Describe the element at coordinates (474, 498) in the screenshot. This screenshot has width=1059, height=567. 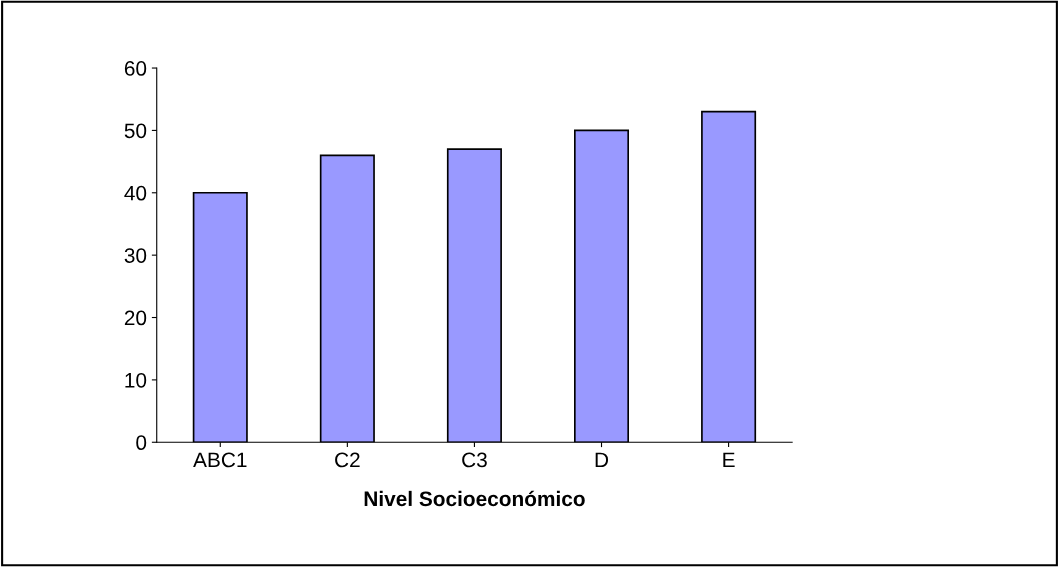
I see `x-axis-title: Nivel Socioeconómico` at that location.